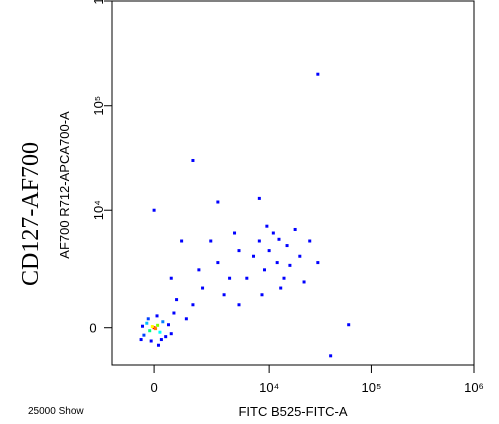 The image size is (499, 424). I want to click on x-tick-label: 0, so click(153, 387).